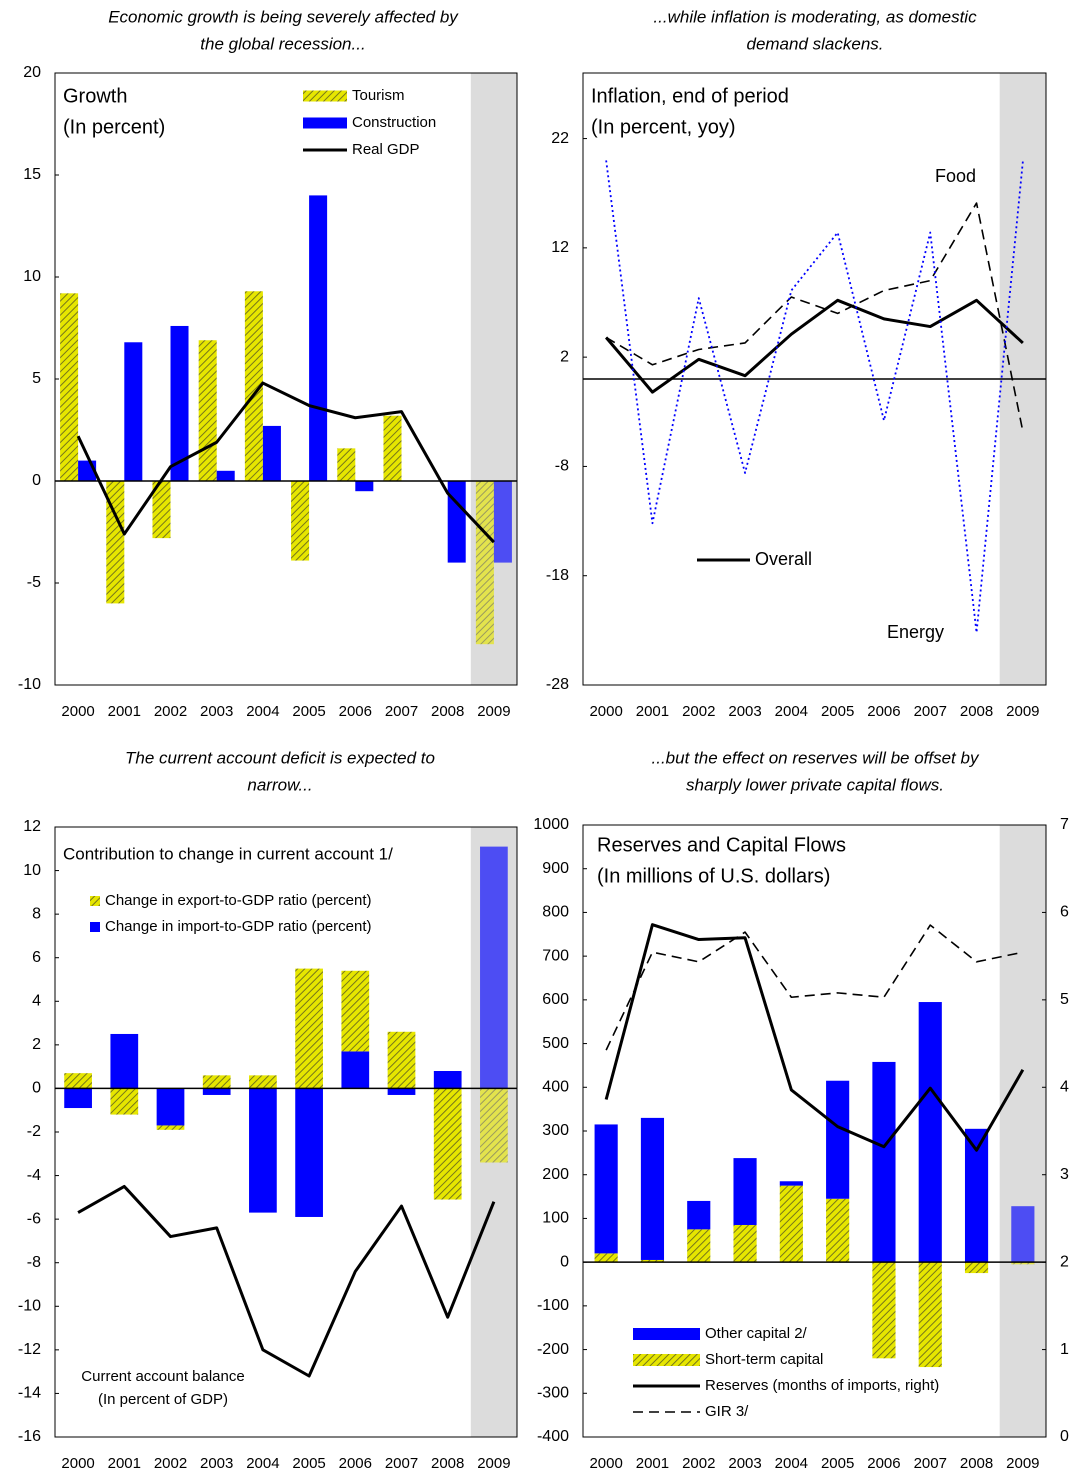 The height and width of the screenshot is (1471, 1073). Describe the element at coordinates (34, 1175) in the screenshot. I see `y-tick-label: -4` at that location.